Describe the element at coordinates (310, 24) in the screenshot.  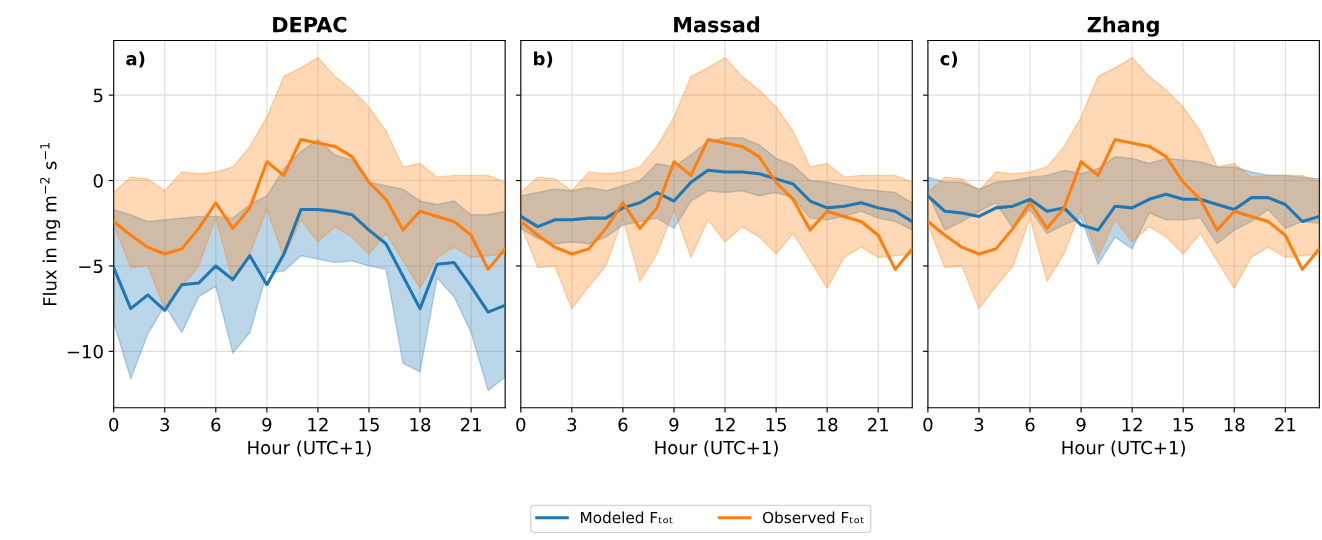
I see `chart-title: DEPAC` at that location.